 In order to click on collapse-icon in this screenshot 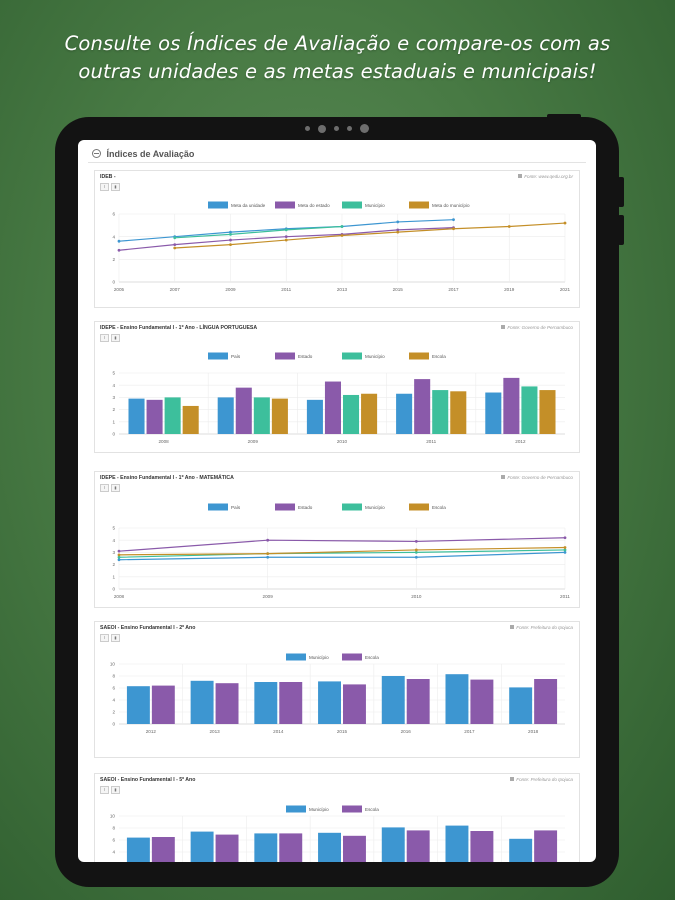, I will do `click(96, 153)`.